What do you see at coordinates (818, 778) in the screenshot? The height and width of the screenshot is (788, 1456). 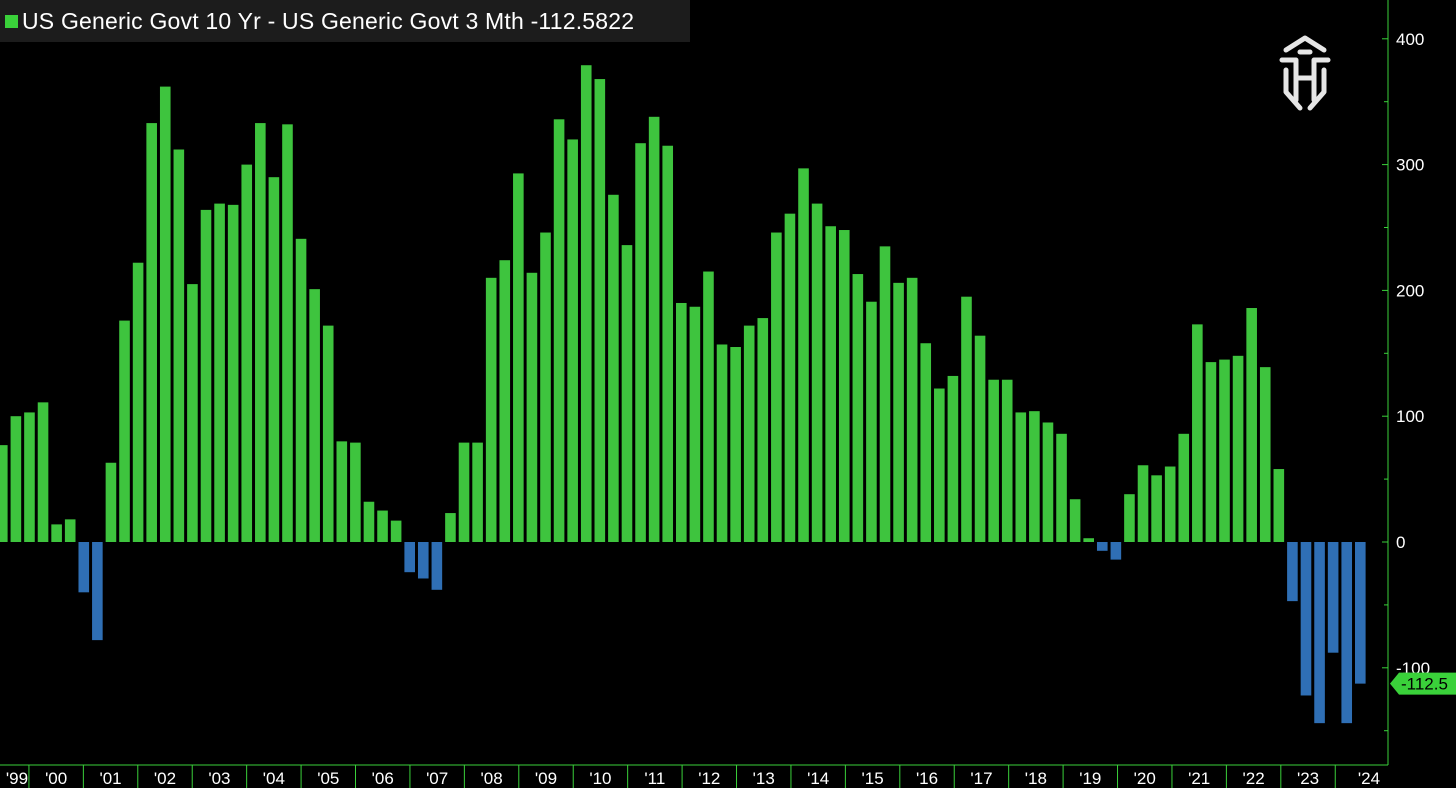 I see `x-tick-label: '14` at bounding box center [818, 778].